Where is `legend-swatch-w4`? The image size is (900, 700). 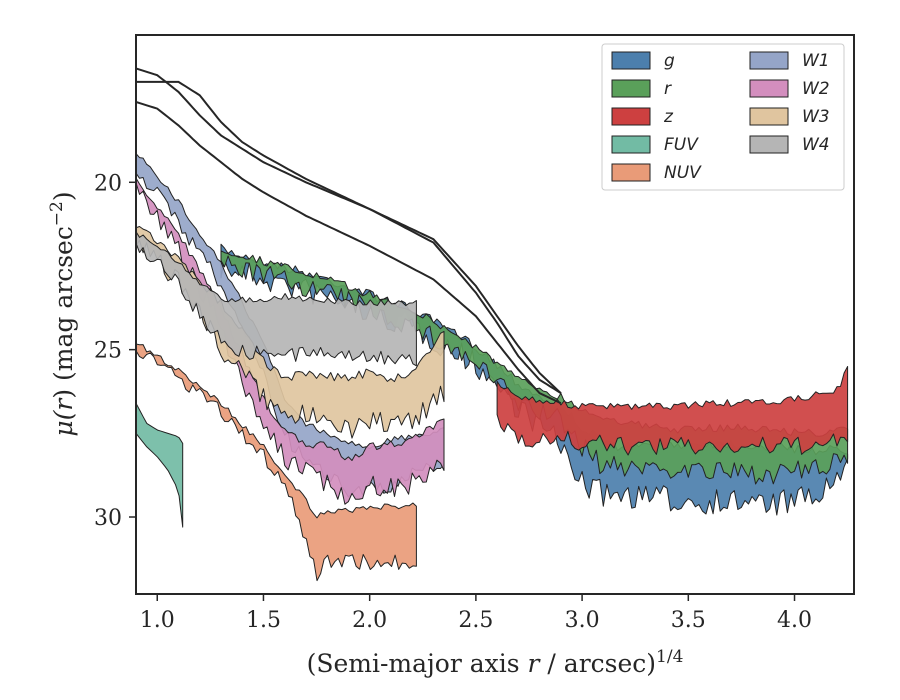
legend-swatch-w4 is located at coordinates (769, 144).